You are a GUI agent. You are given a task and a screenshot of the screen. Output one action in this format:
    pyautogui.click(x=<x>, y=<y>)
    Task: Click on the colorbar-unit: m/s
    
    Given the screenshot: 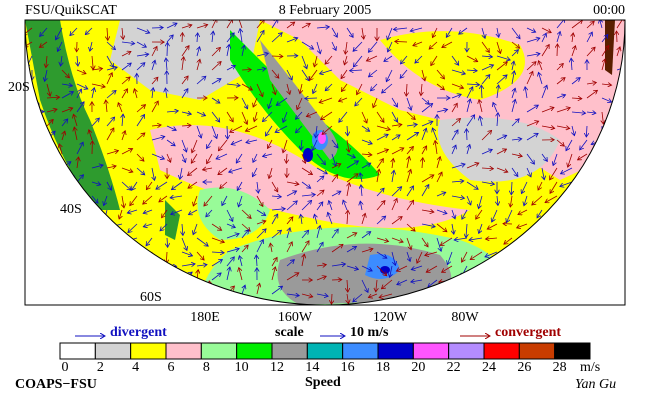 What is the action you would take?
    pyautogui.click(x=590, y=367)
    